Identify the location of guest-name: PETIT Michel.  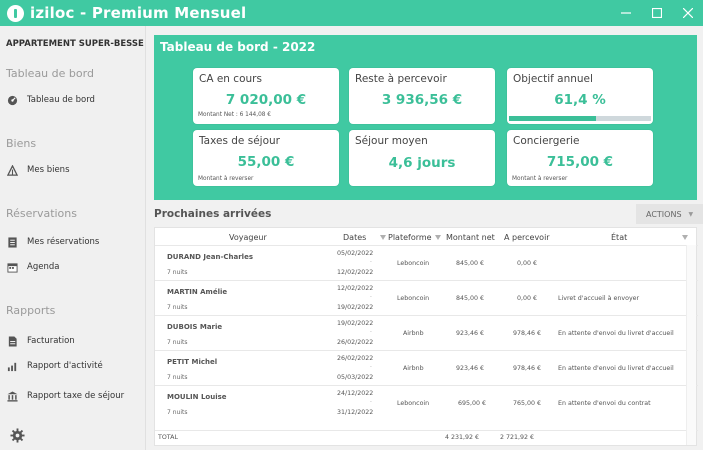
(192, 362).